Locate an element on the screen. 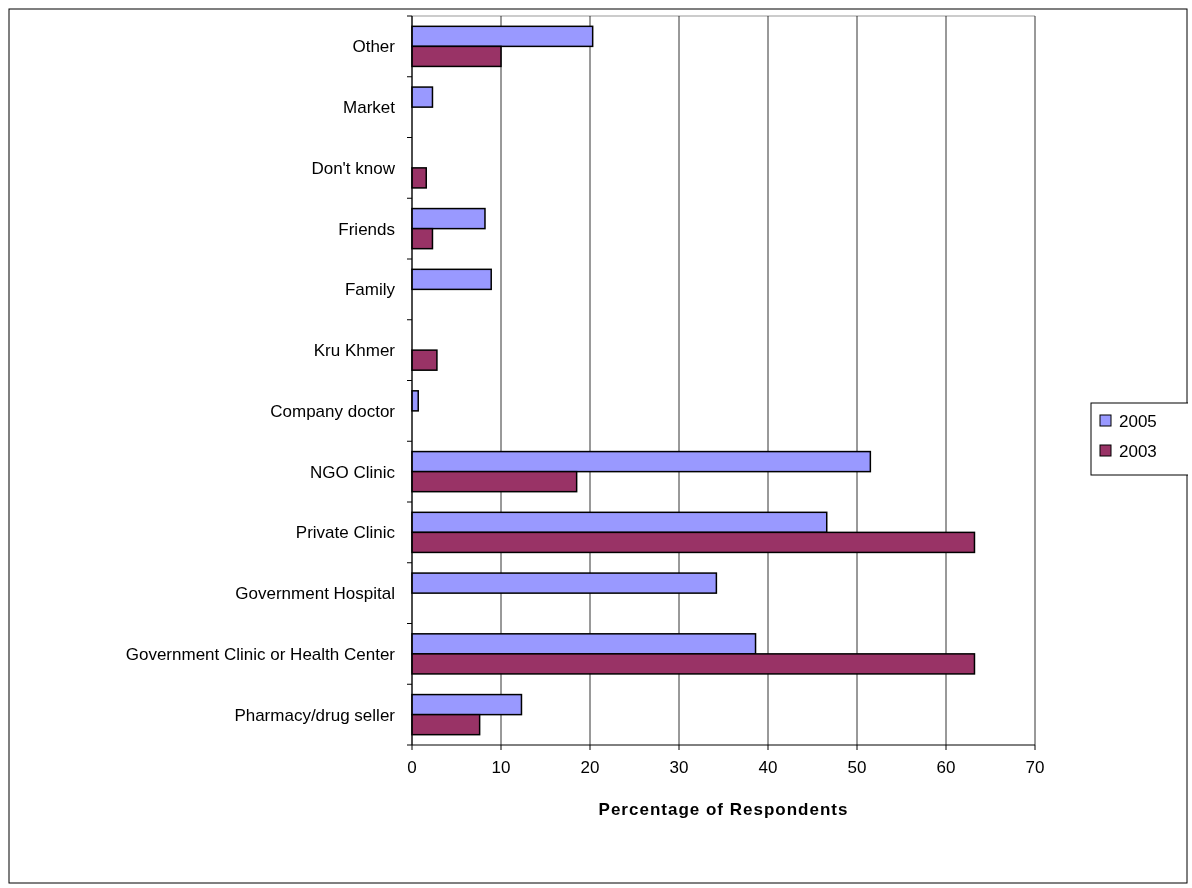 The height and width of the screenshot is (888, 1192). y-tick-label: Don't know is located at coordinates (353, 168).